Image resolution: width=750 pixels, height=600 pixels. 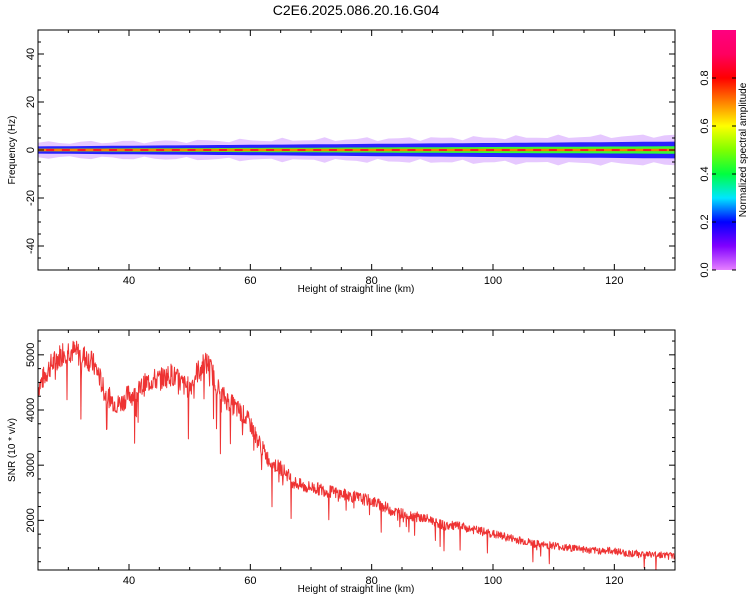 I want to click on colorbar-gradient, so click(x=724, y=150).